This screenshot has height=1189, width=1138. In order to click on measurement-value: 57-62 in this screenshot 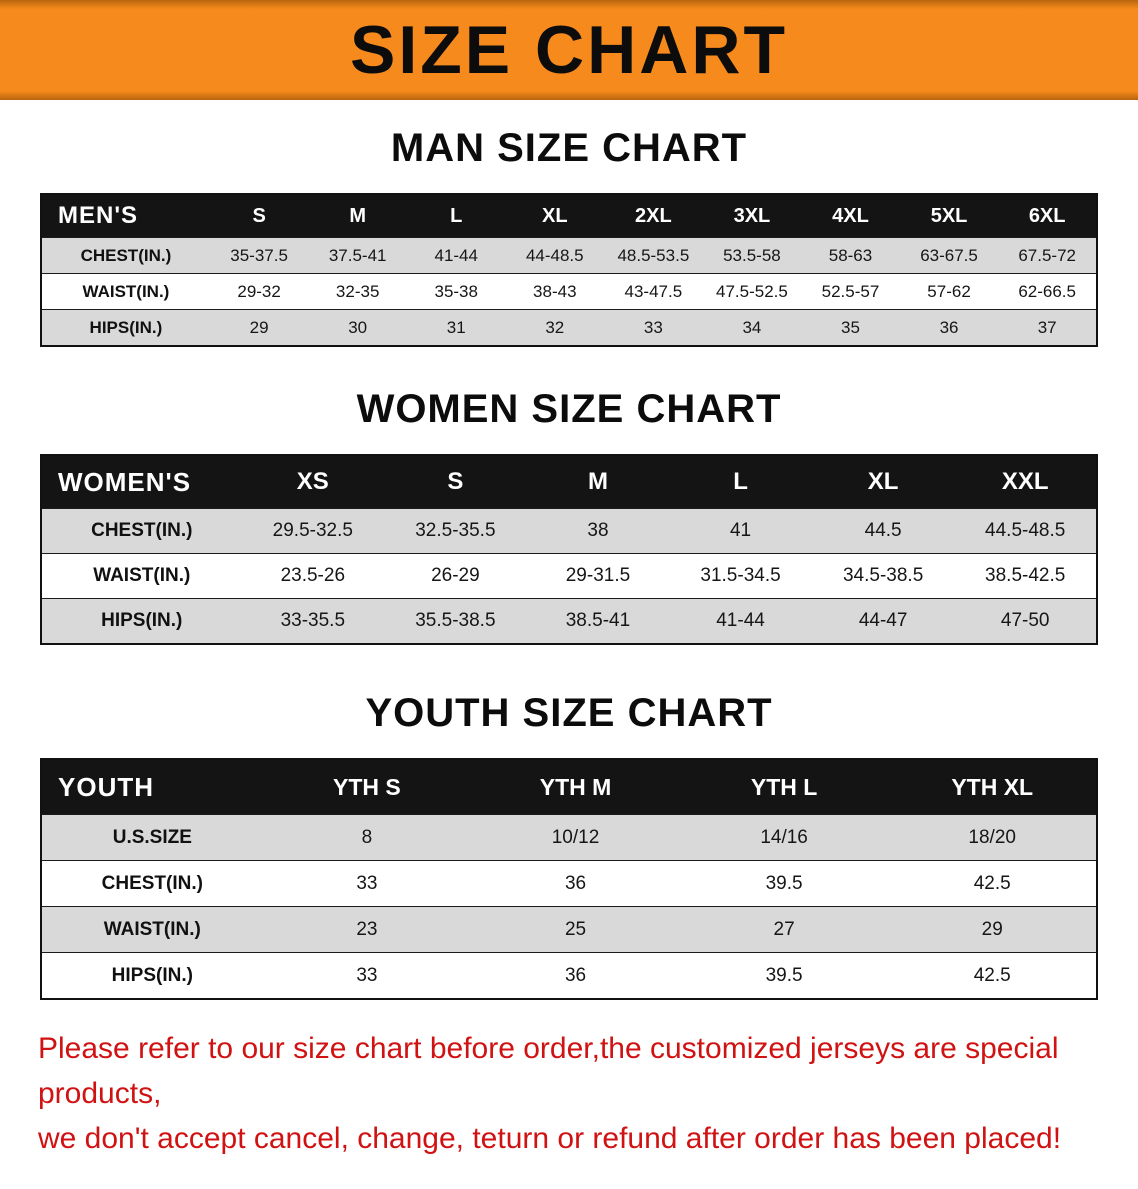, I will do `click(949, 291)`.